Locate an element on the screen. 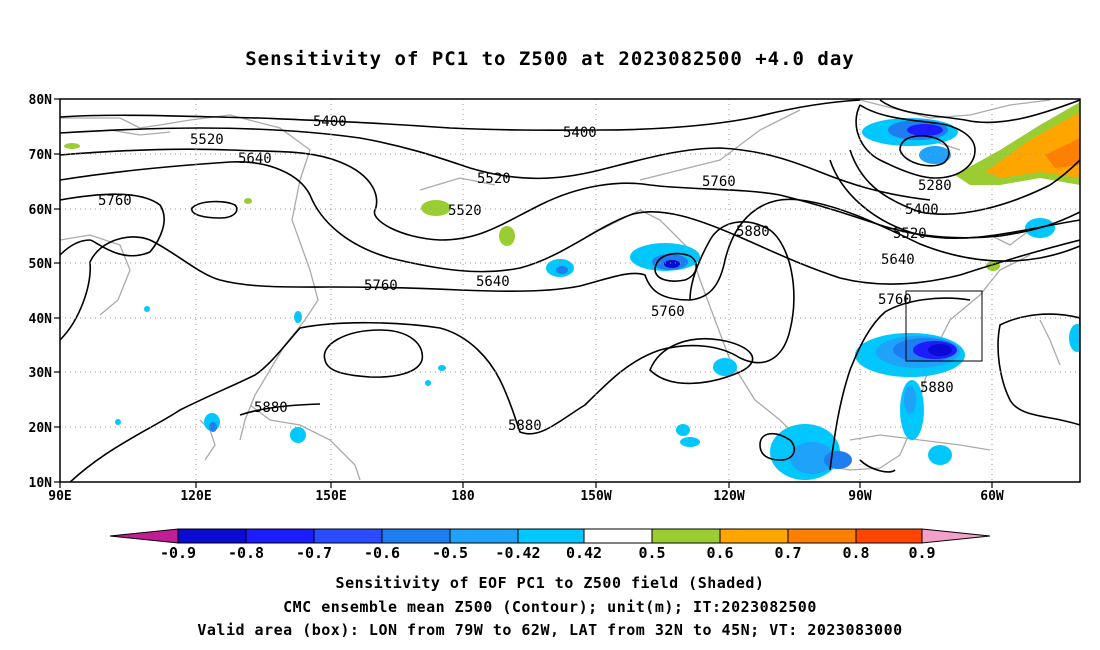 The width and height of the screenshot is (1100, 650). lon-label: 120W is located at coordinates (728, 496).